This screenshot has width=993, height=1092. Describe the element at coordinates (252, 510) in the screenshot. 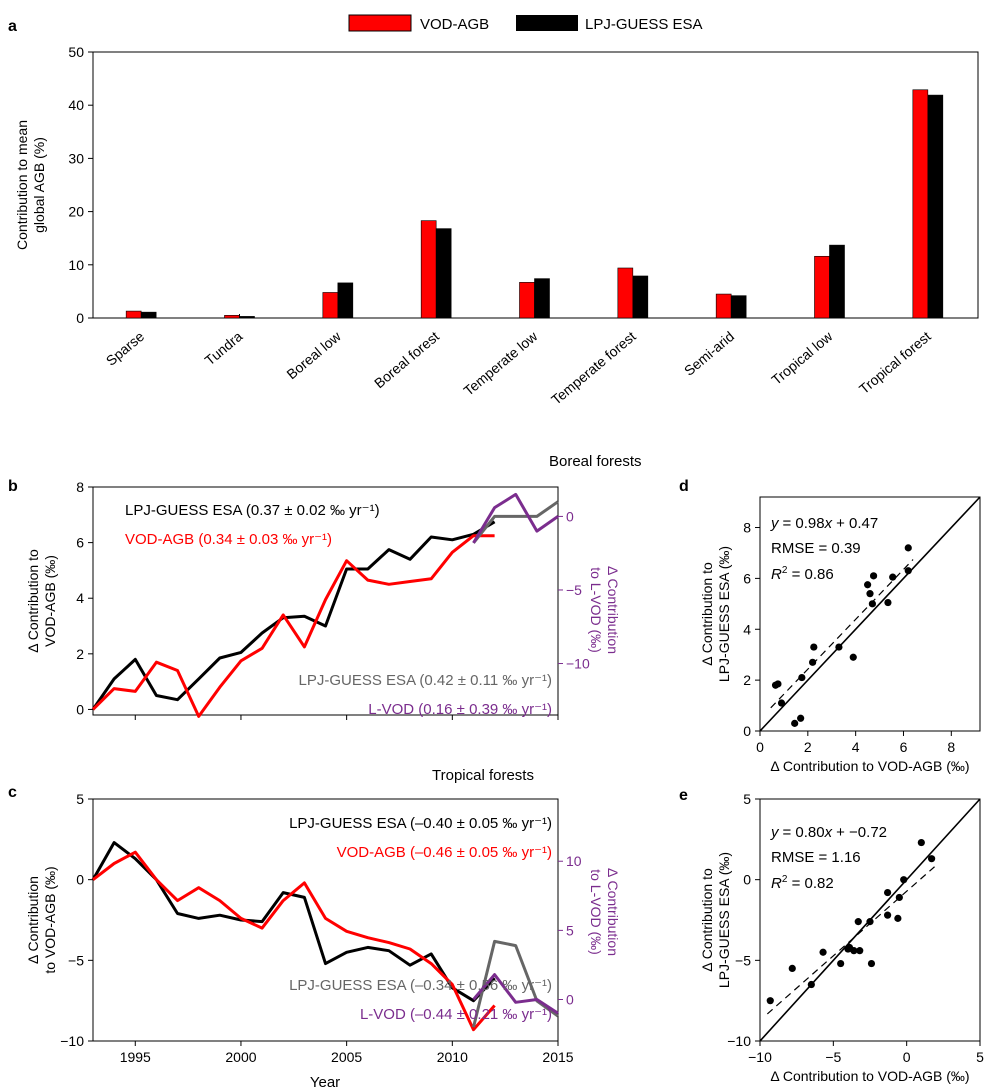

I see `panel-b-annotation-1: LPJ-GUESS ESA (0.37 ± 0.02 ‰ yr⁻¹)` at that location.